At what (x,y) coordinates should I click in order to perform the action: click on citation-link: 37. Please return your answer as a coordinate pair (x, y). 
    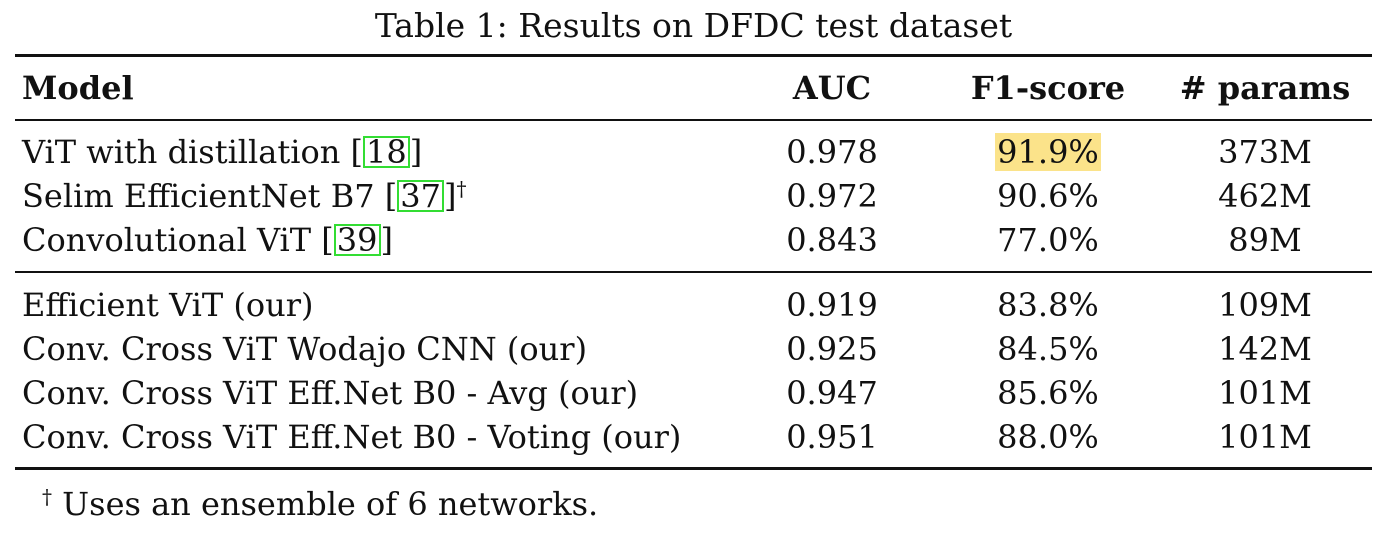
    Looking at the image, I should click on (420, 196).